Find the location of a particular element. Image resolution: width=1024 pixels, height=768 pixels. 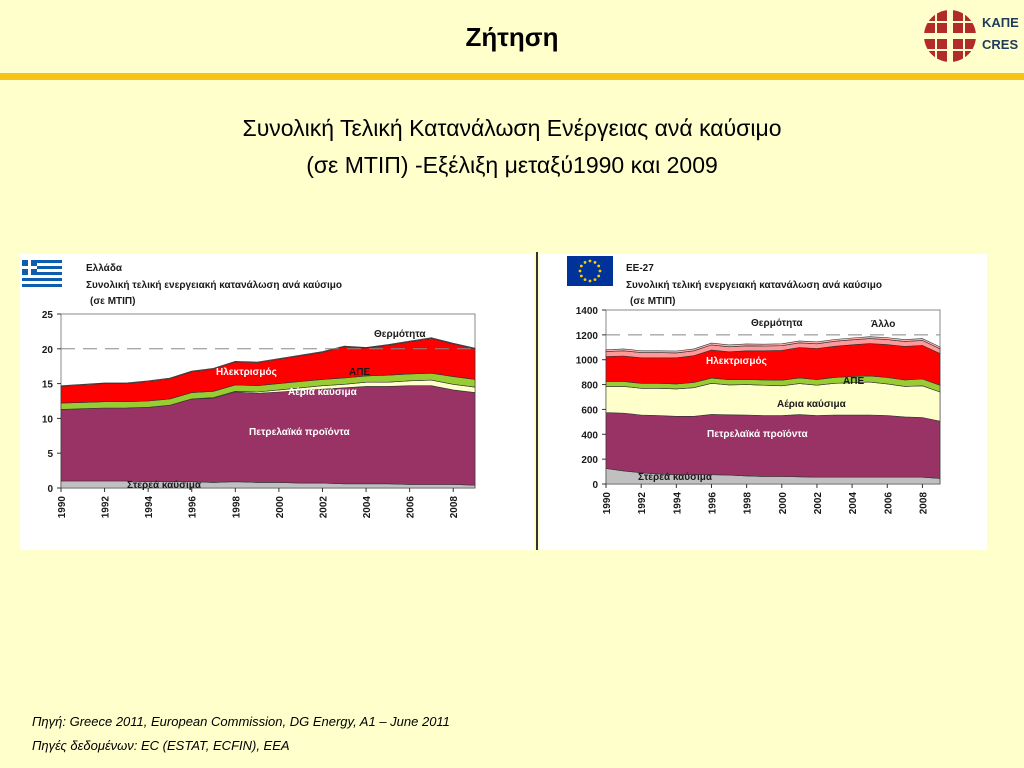

y-tick-label: 1200 is located at coordinates (587, 336).